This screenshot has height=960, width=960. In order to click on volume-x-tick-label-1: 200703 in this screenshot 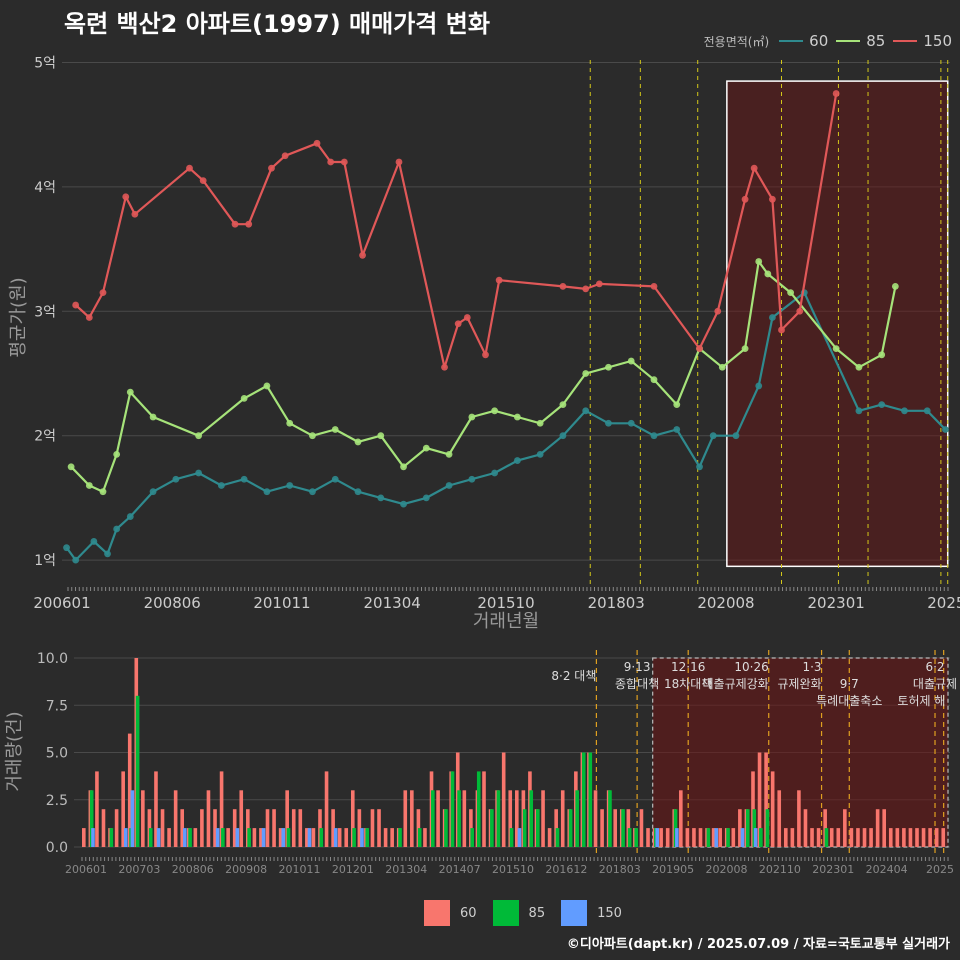, I will do `click(139, 869)`.